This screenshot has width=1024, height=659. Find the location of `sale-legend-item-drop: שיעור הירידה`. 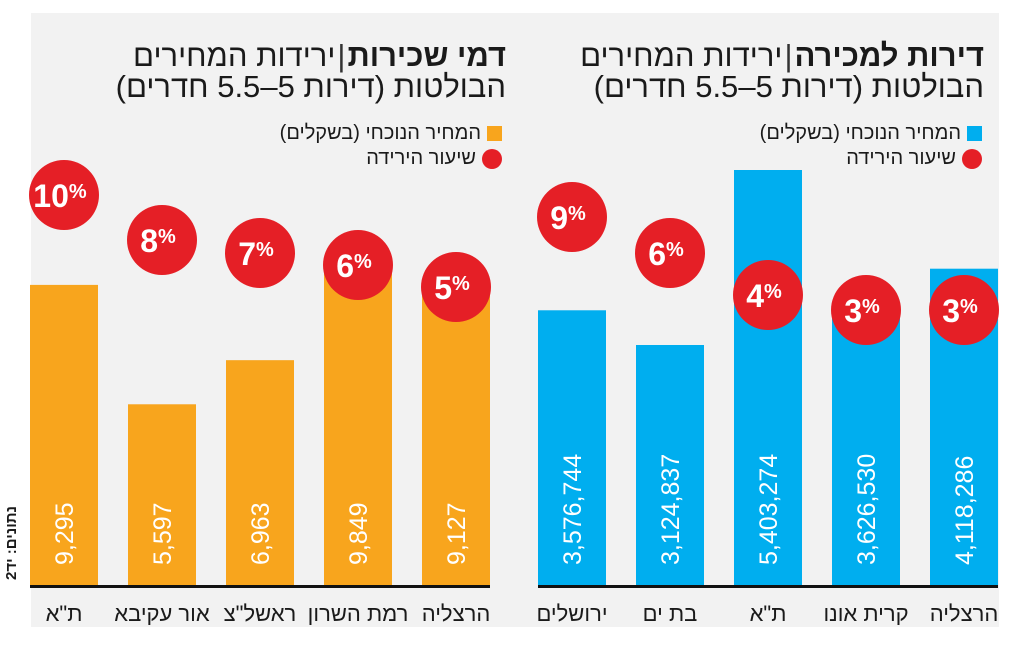

sale-legend-item-drop: שיעור הירידה is located at coordinates (871, 158).